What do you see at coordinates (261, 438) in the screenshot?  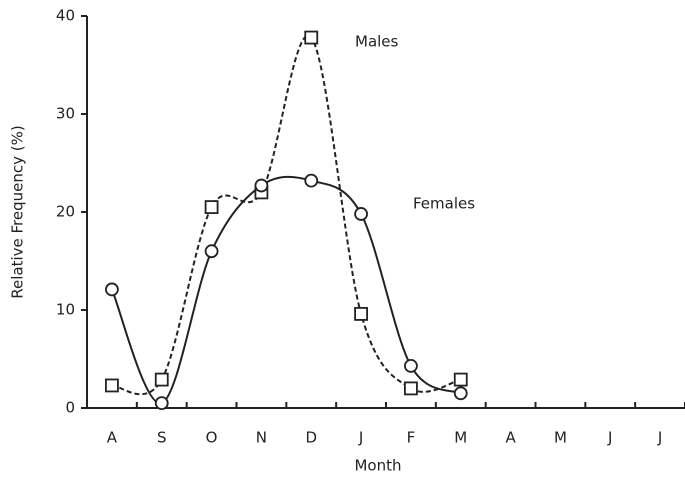 I see `x-tick-label: N` at bounding box center [261, 438].